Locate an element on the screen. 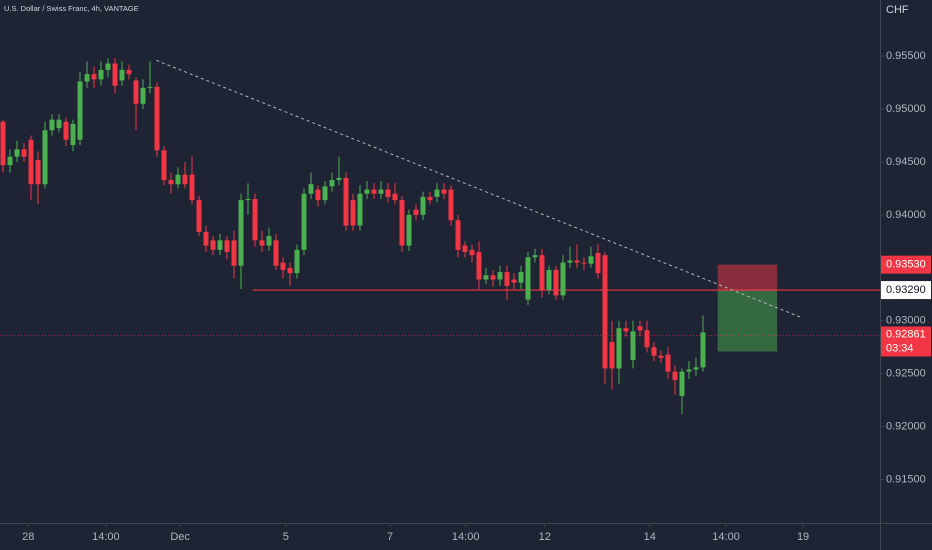  current-price-box is located at coordinates (906, 341).